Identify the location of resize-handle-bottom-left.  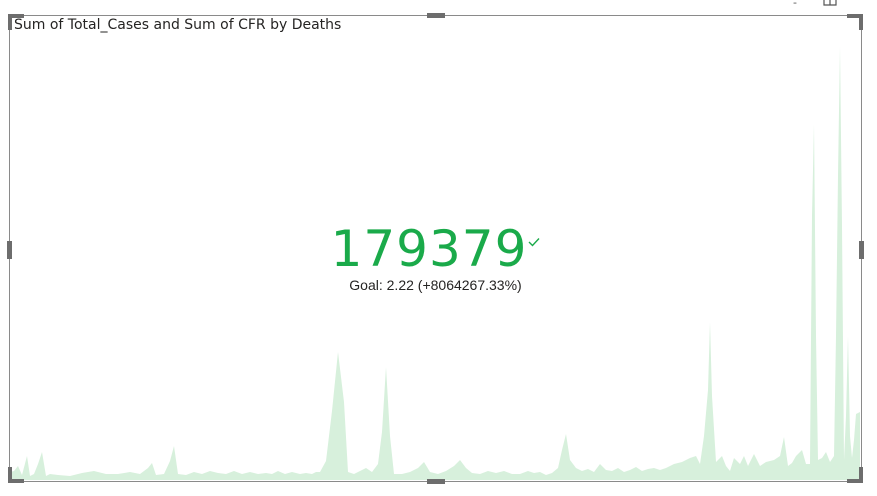
(16, 475).